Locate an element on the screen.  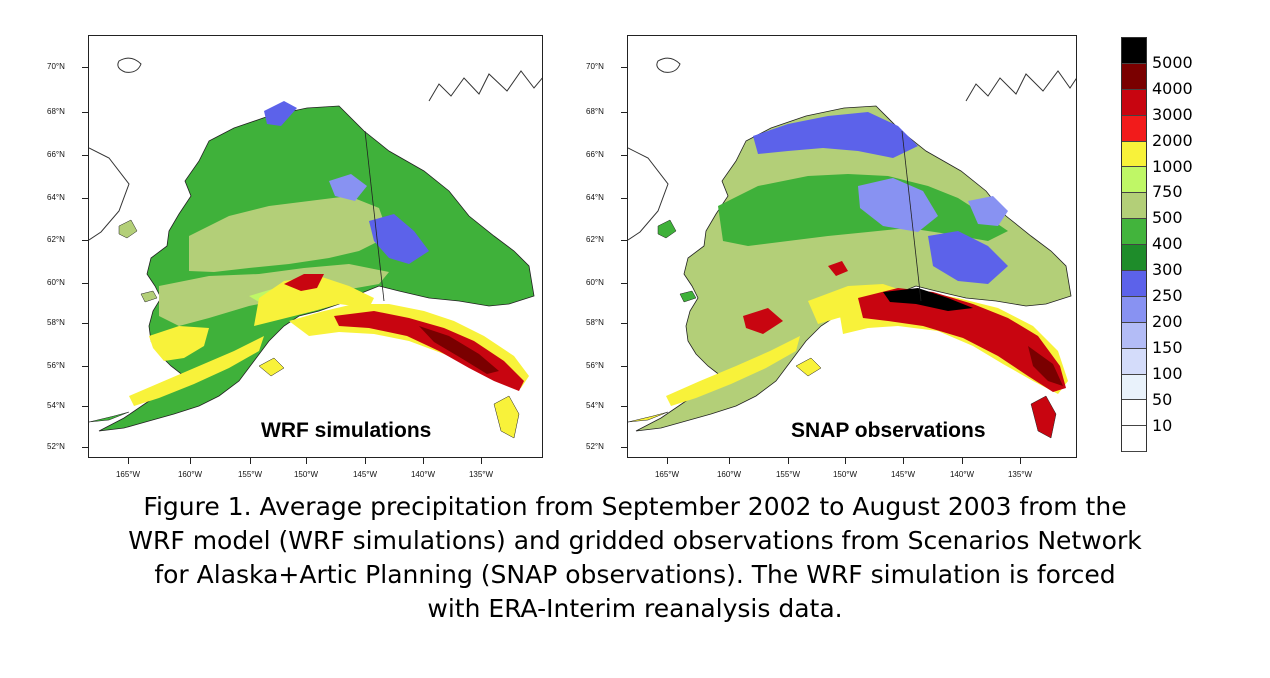
lat-tick-label: 70°N is located at coordinates (56, 66).